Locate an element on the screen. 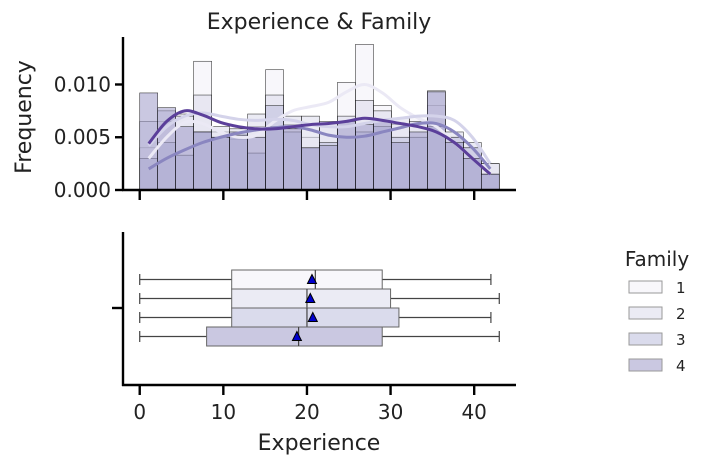 The height and width of the screenshot is (465, 713). y-axis-label: Frequency is located at coordinates (24, 117).